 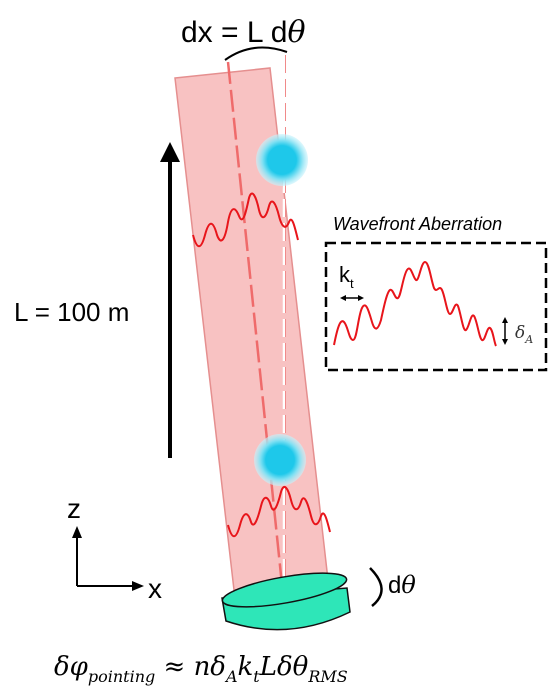 What do you see at coordinates (286, 601) in the screenshot?
I see `mirror` at bounding box center [286, 601].